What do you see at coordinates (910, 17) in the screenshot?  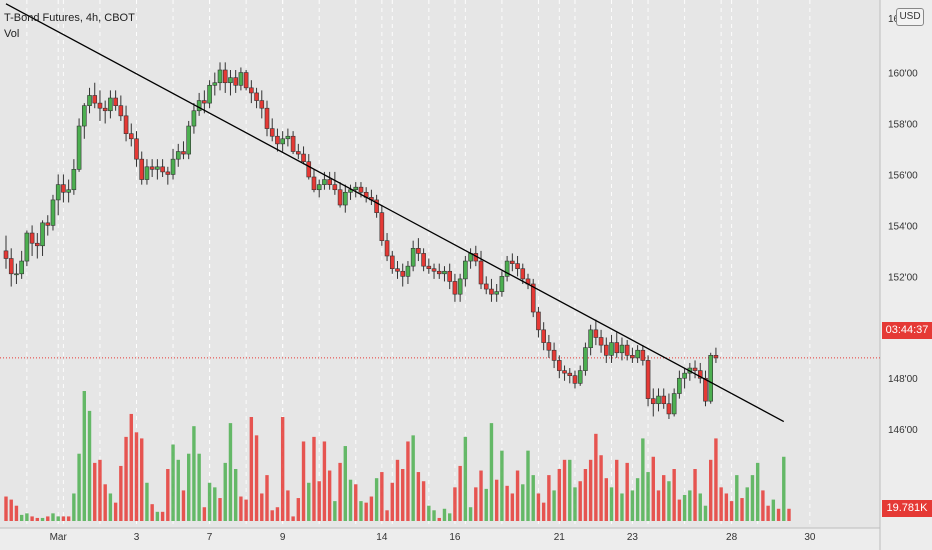 I see `currency-badge: USD` at bounding box center [910, 17].